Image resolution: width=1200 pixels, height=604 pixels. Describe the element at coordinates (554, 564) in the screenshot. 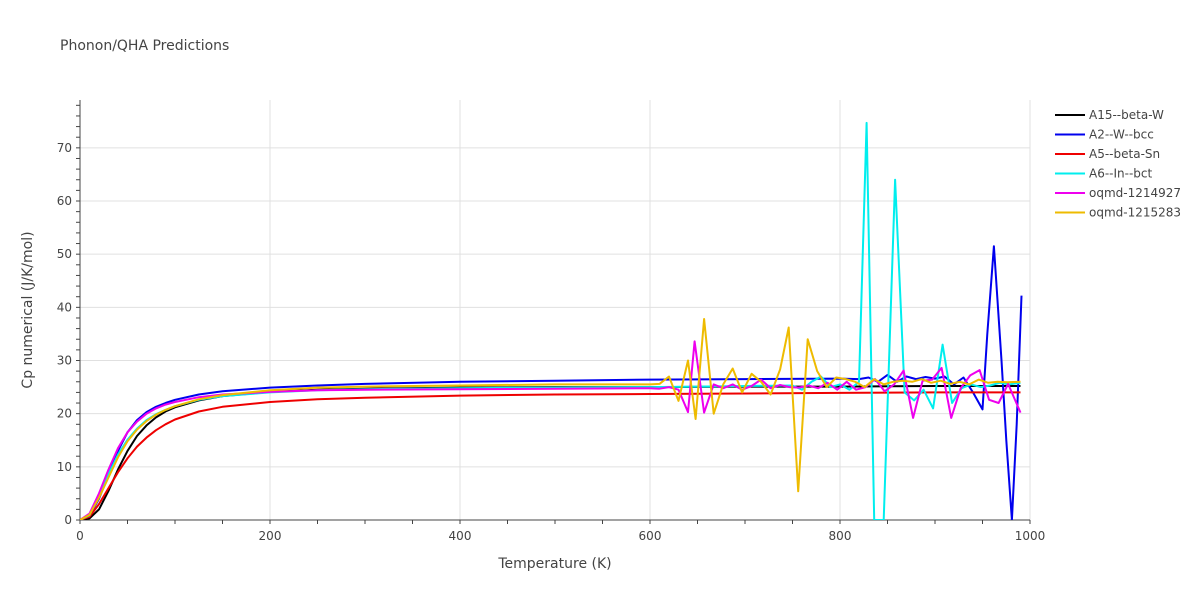

I see `x-axis-label: Temperature (K)` at that location.